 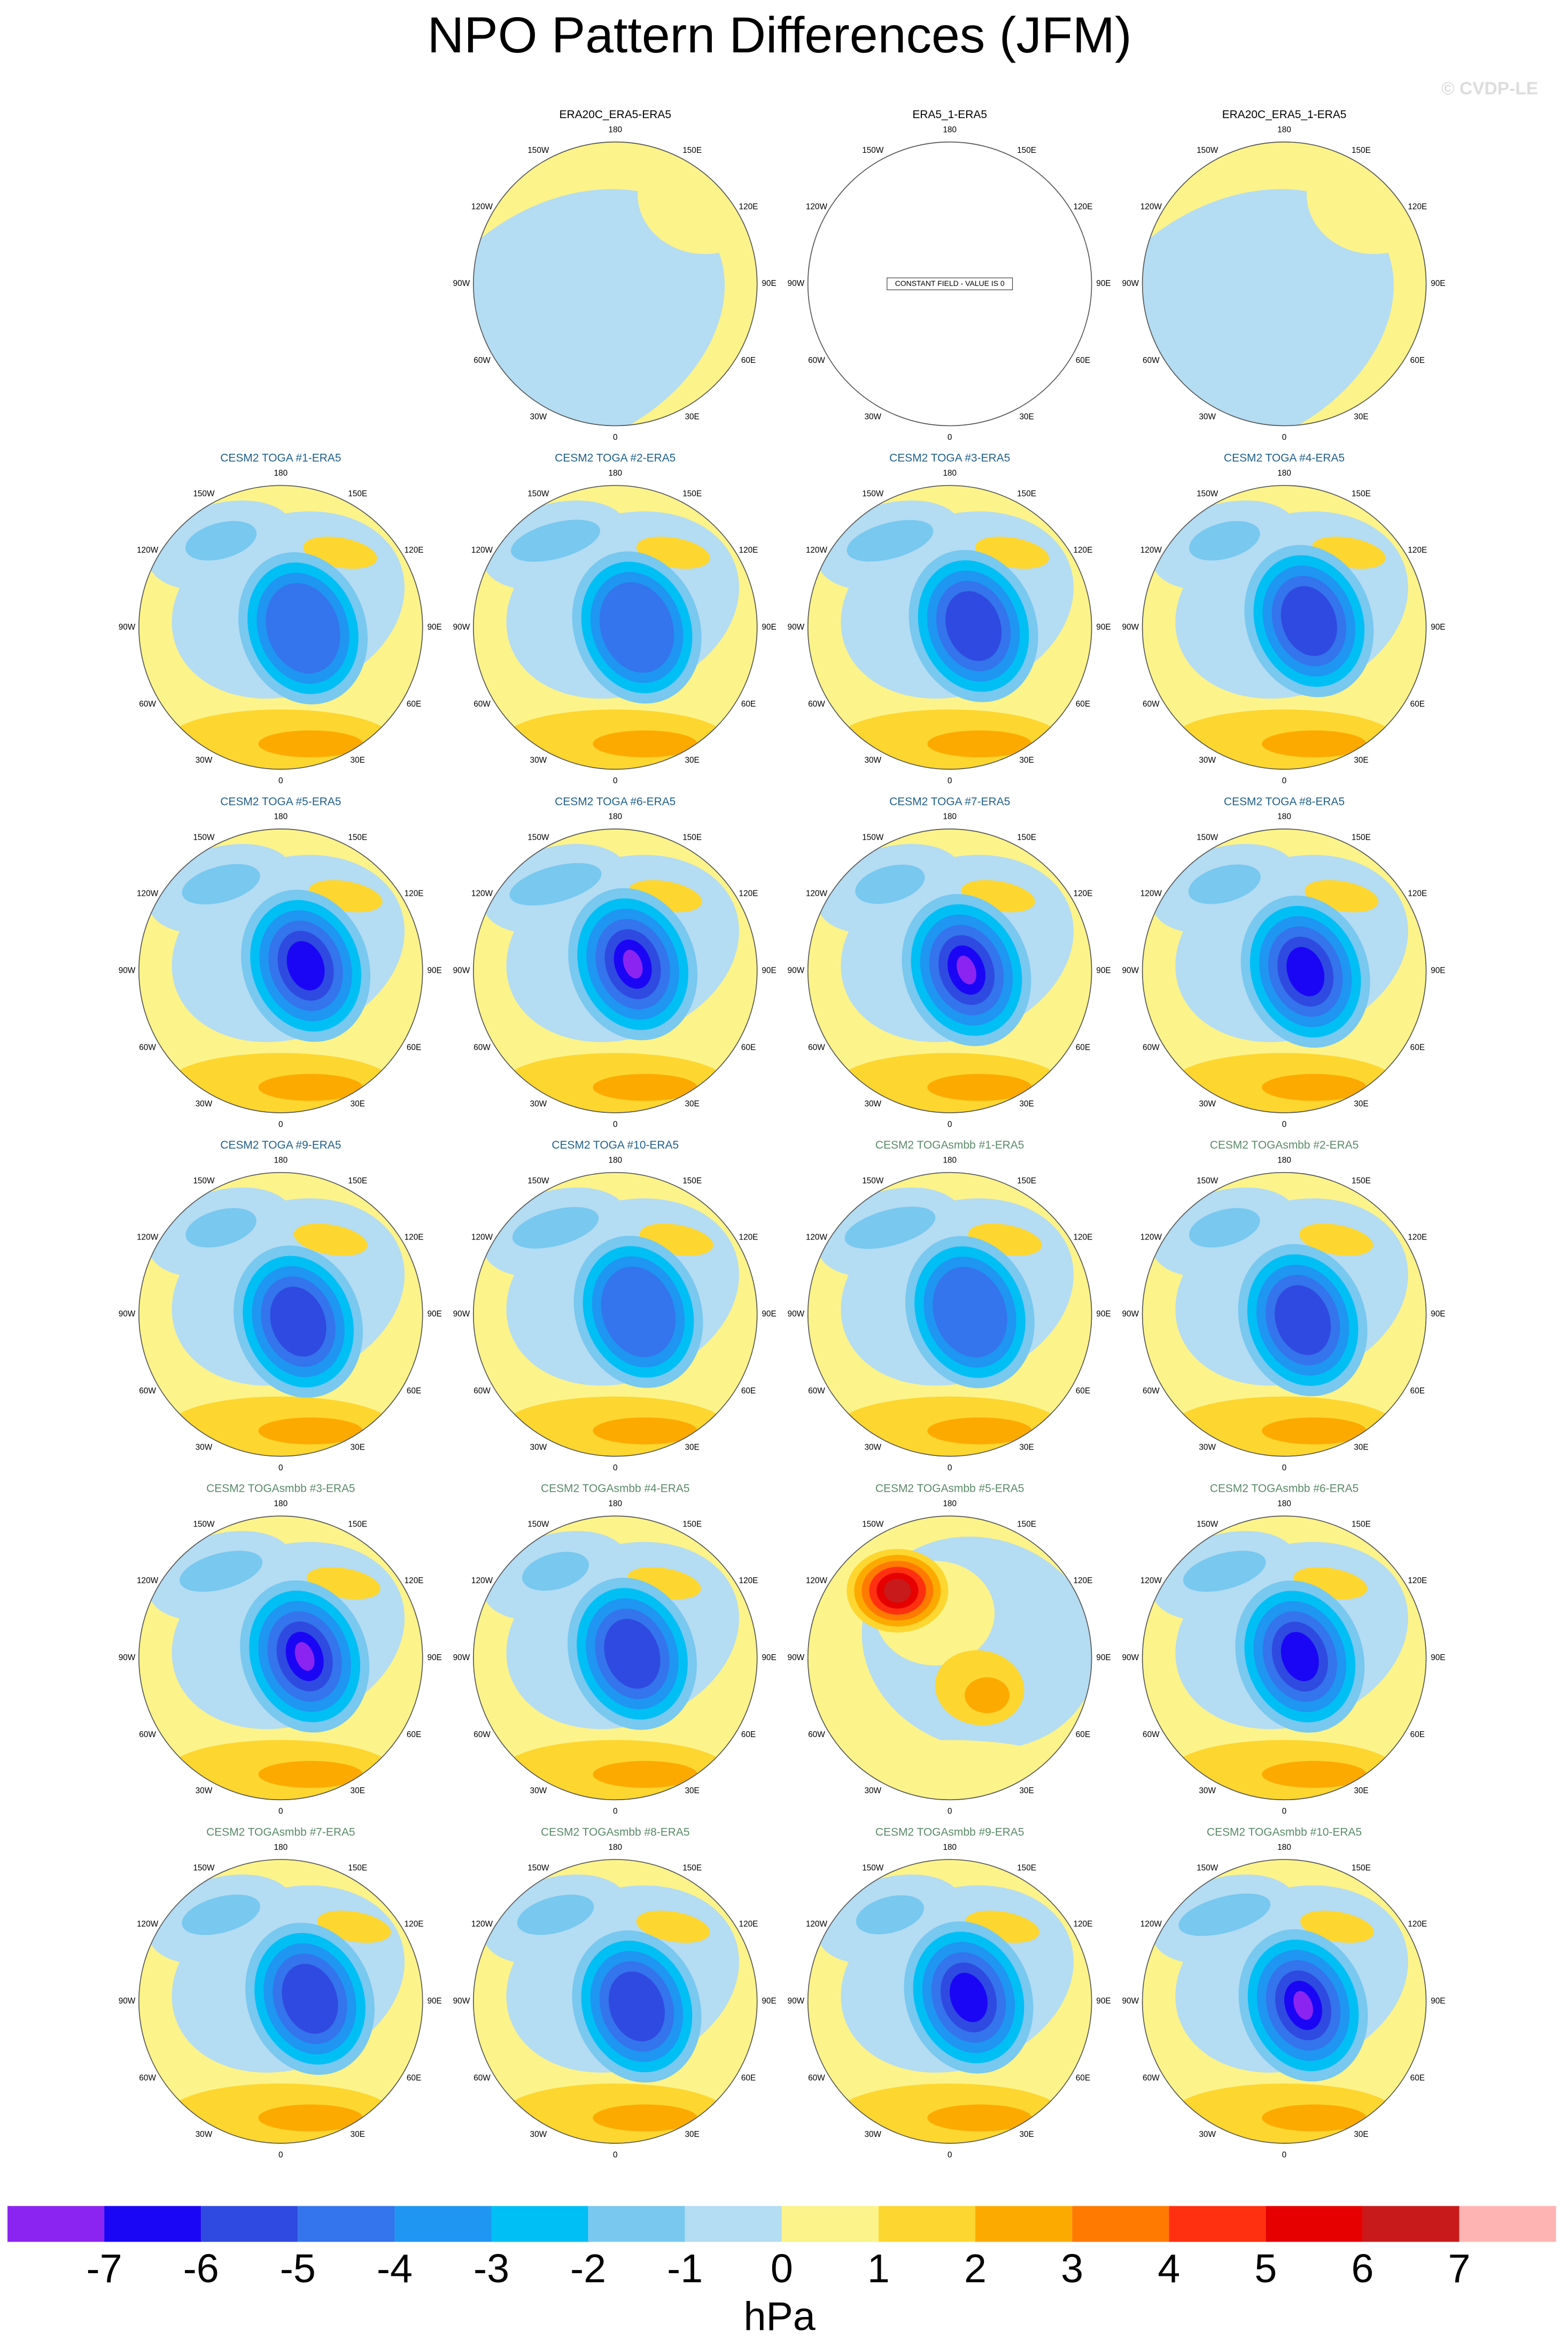 I want to click on colorbar-tick-label: 7, so click(x=1459, y=2268).